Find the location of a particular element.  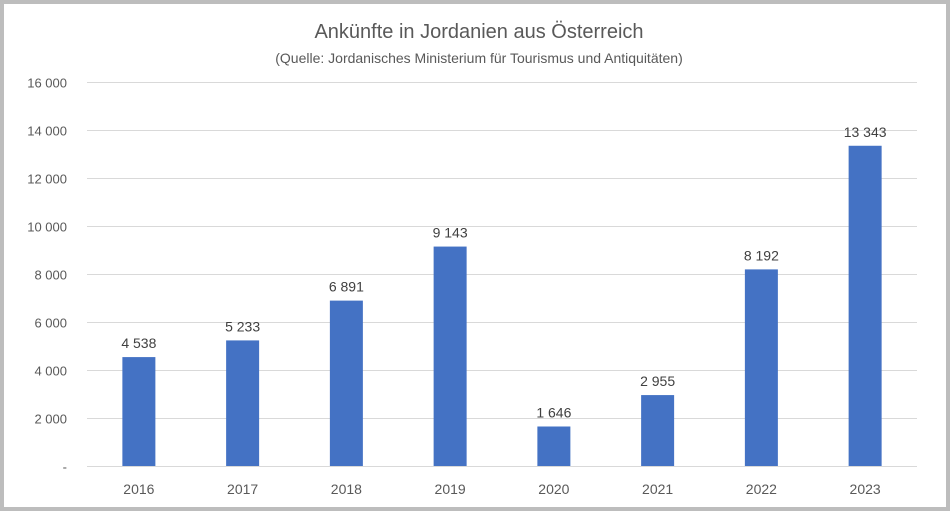

data-label: 9 143 is located at coordinates (450, 233).